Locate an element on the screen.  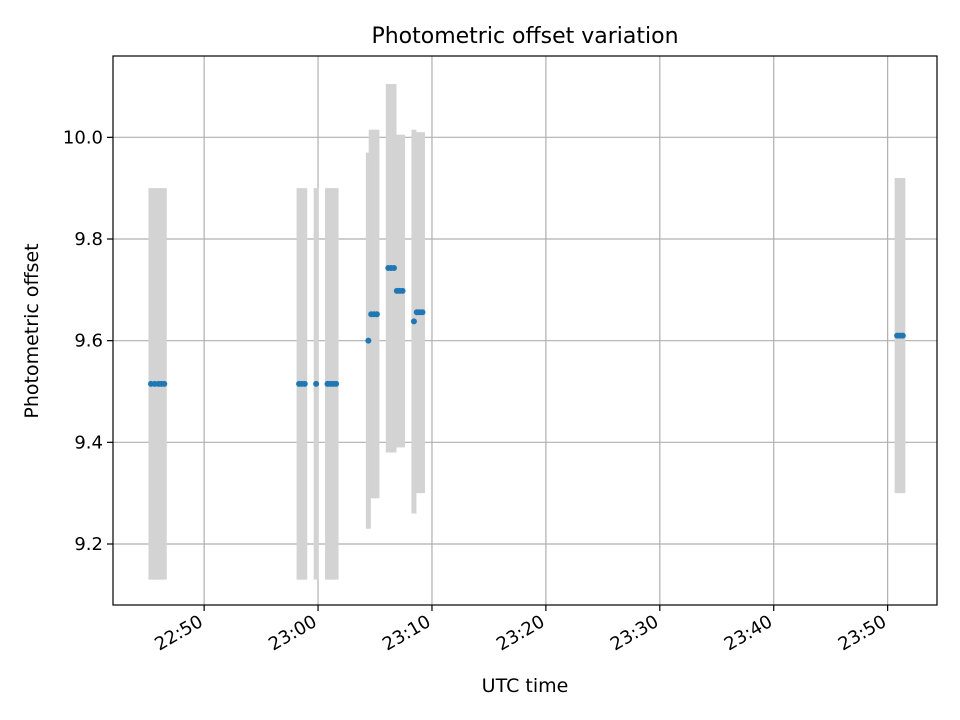
y-tick-label: 9.4 is located at coordinates (88, 442).